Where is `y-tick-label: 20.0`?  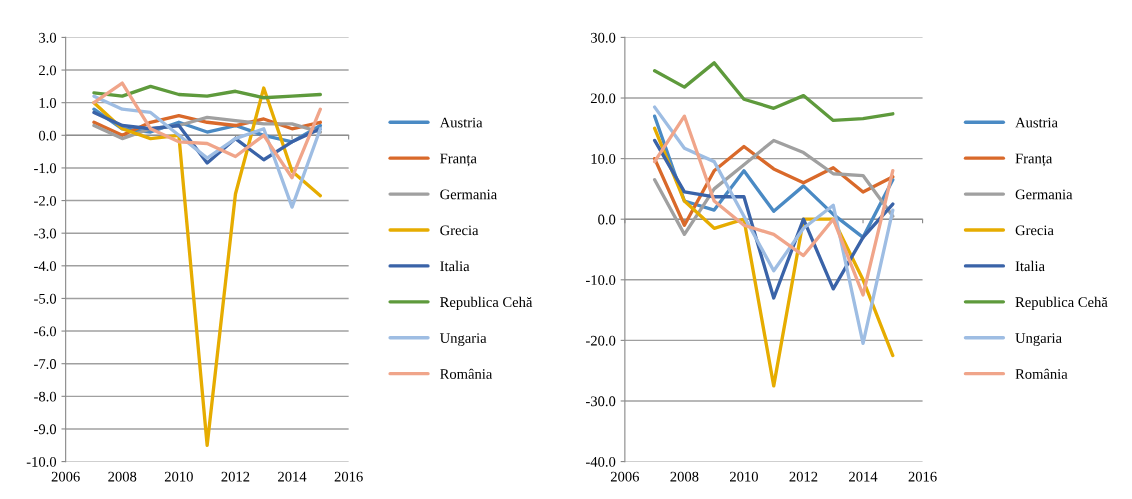
y-tick-label: 20.0 is located at coordinates (603, 98).